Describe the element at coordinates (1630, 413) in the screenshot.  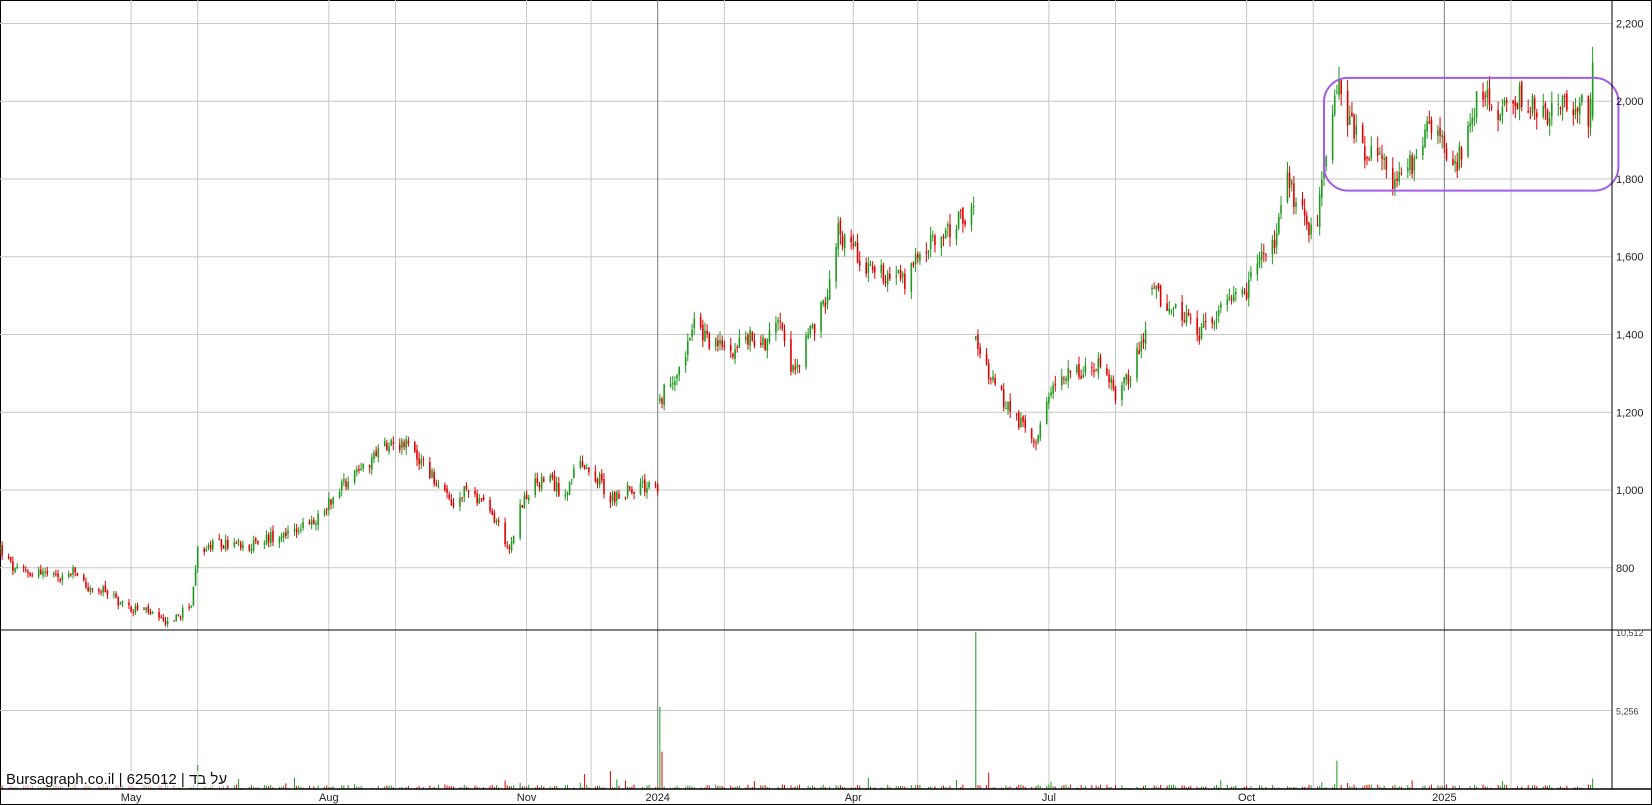
I see `price-tick-label: 1,200` at that location.